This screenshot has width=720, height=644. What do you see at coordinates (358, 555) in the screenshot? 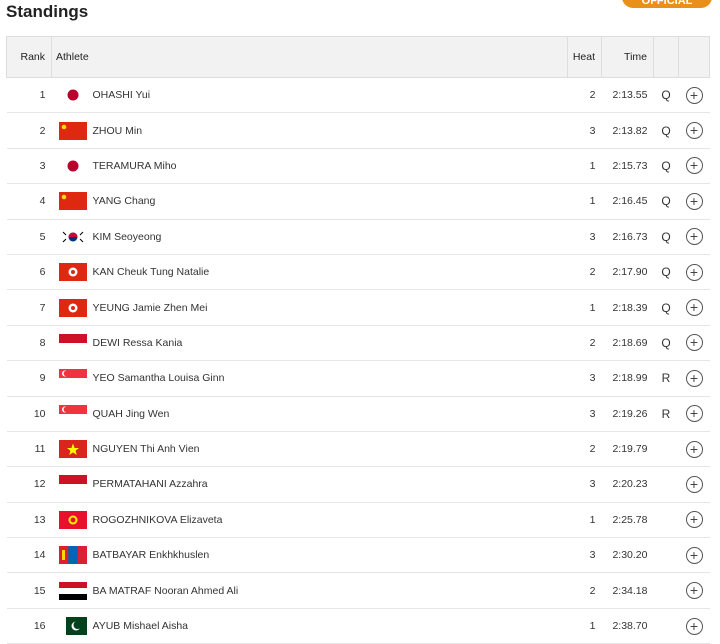
I see `table-row: 14 BATBAYAR Enkhkhuslen 3 2:30.20 +` at bounding box center [358, 555].